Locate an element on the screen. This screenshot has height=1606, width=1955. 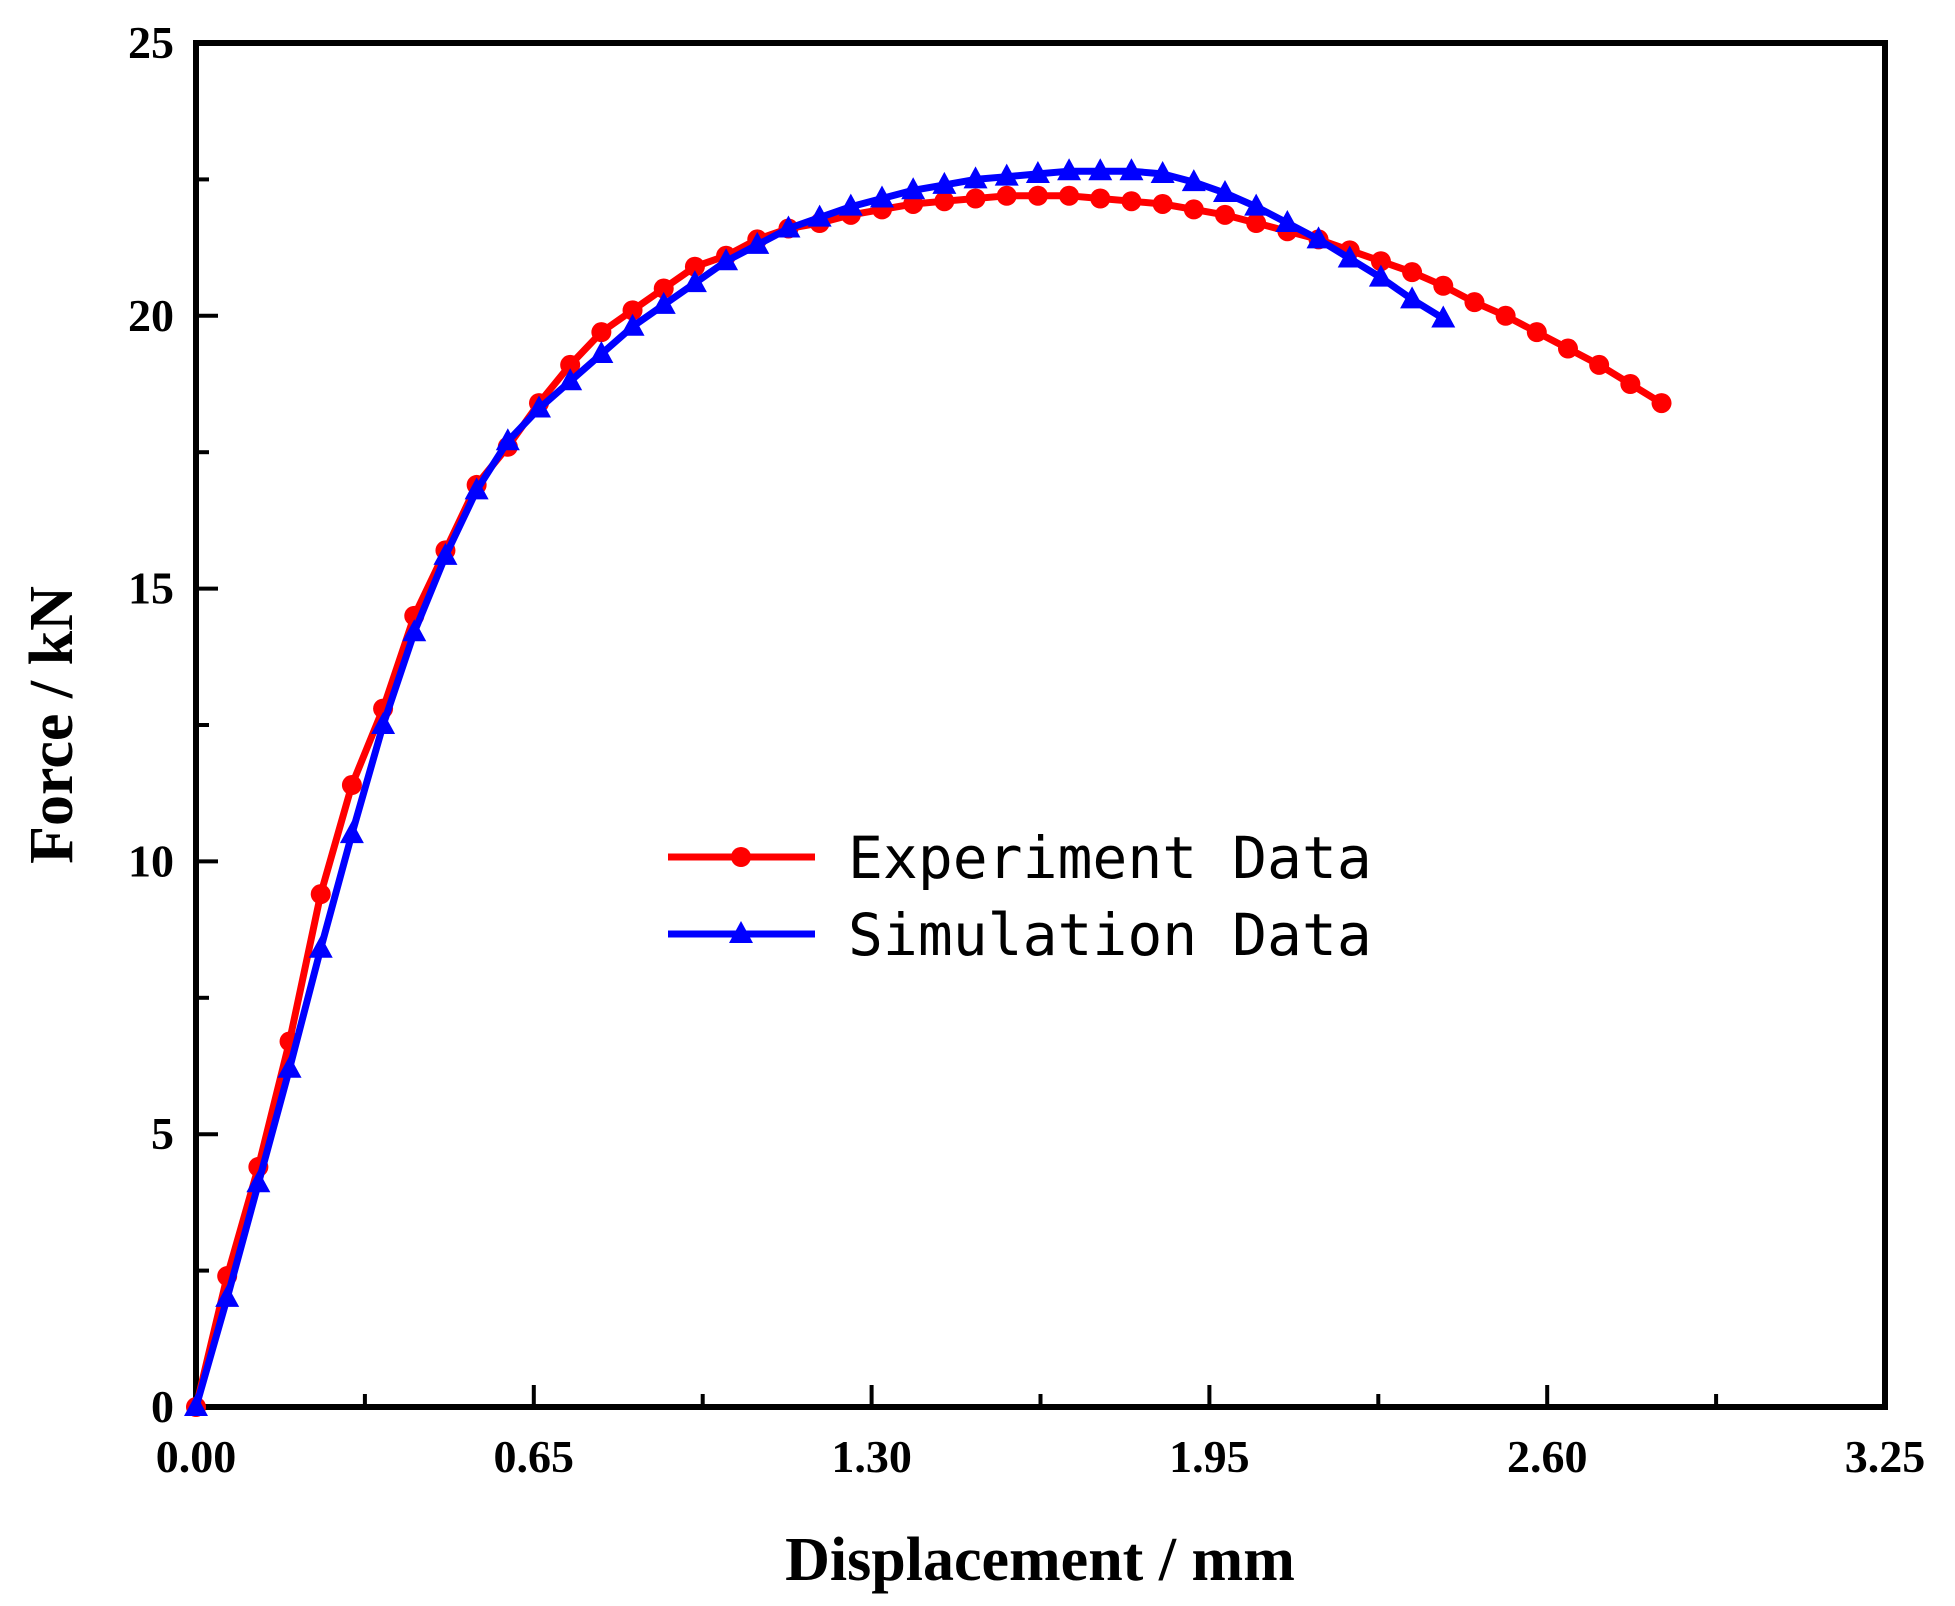
legend-label-simulation: Simulation Data is located at coordinates (1110, 935).